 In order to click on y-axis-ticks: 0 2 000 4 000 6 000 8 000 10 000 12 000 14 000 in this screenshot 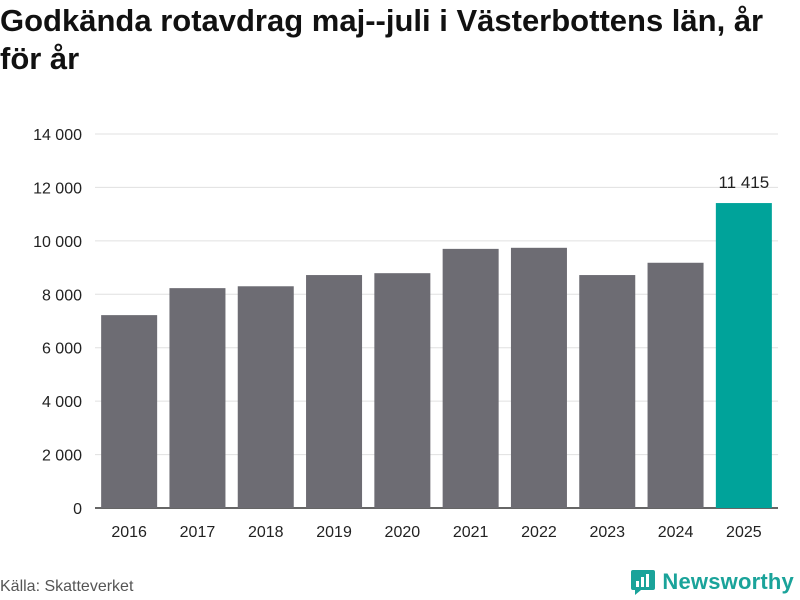, I will do `click(57, 322)`.